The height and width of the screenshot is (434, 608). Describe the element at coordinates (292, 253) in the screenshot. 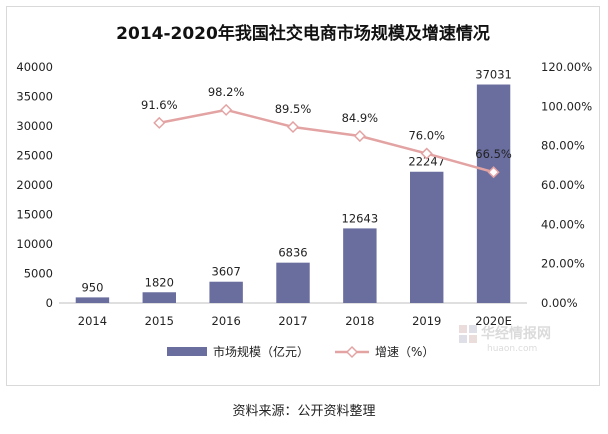

I see `bar-data-label: 6836` at that location.